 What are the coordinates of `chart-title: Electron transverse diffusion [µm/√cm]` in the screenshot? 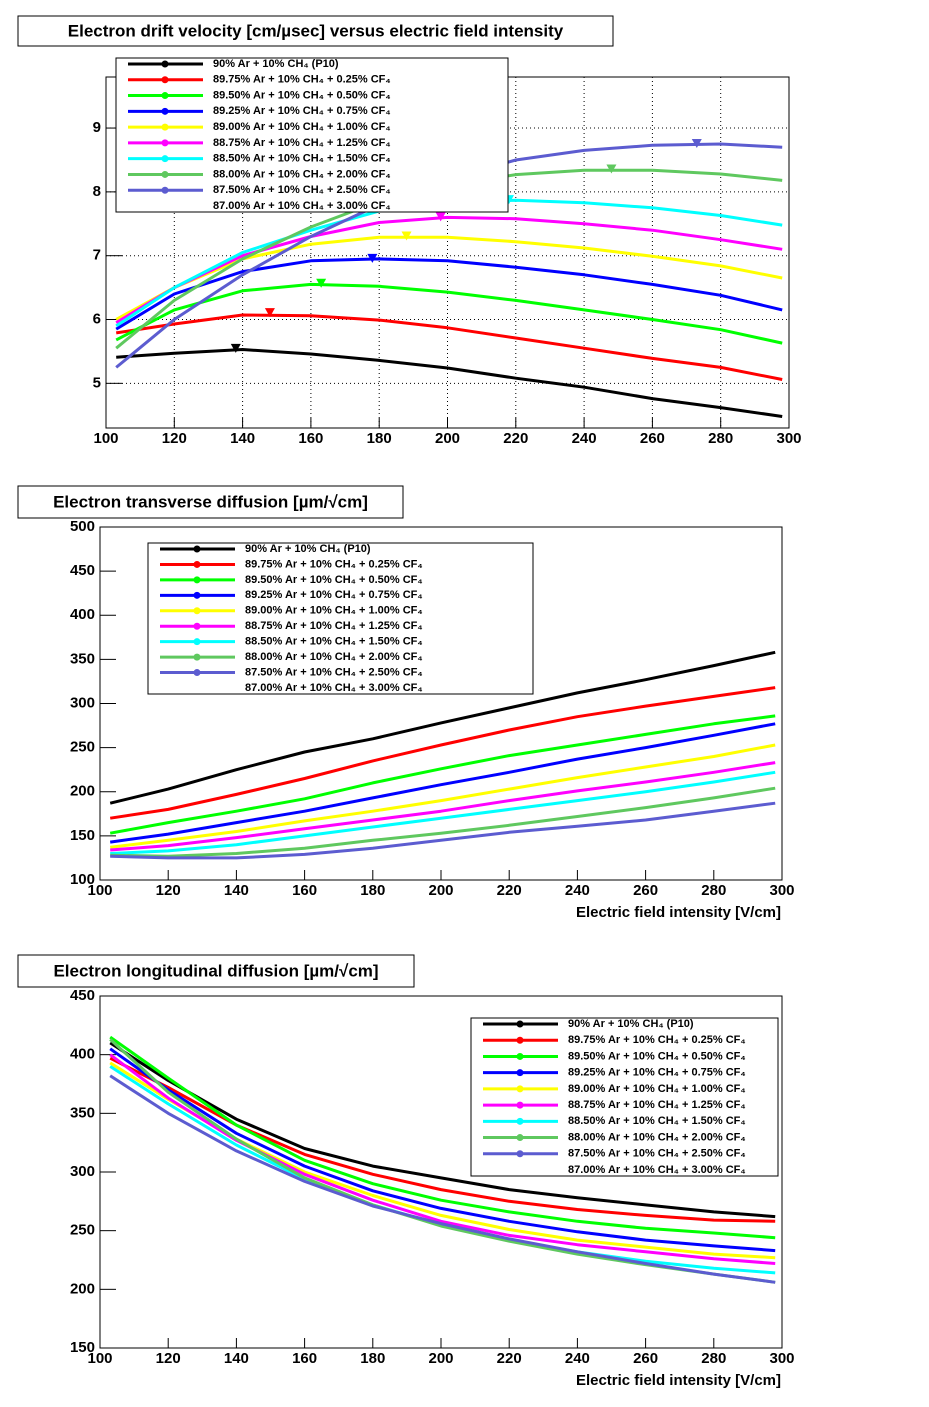 It's located at (210, 501).